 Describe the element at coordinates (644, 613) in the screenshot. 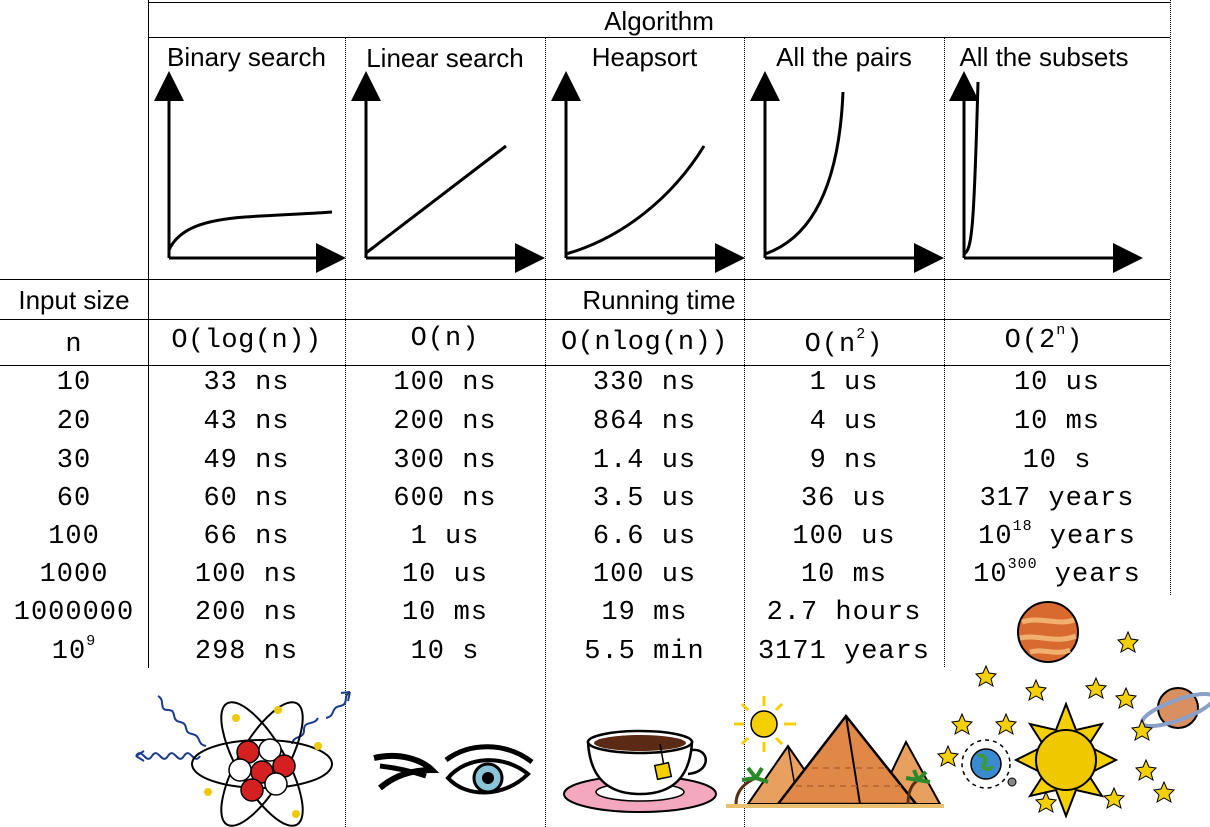

I see `cell-heapsort: 19 ms` at that location.